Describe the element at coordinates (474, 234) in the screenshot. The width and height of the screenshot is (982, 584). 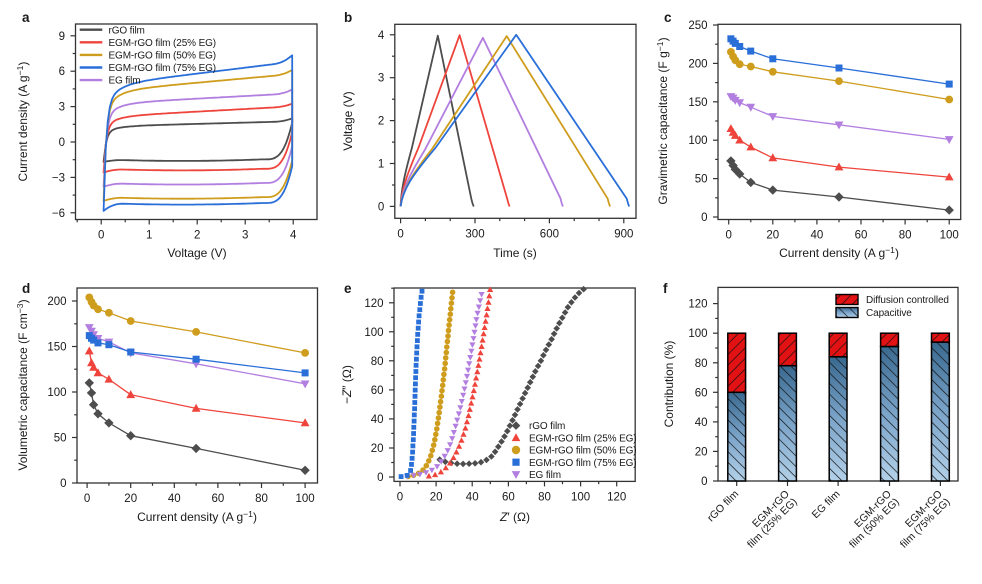
I see `svg-text: 300` at that location.